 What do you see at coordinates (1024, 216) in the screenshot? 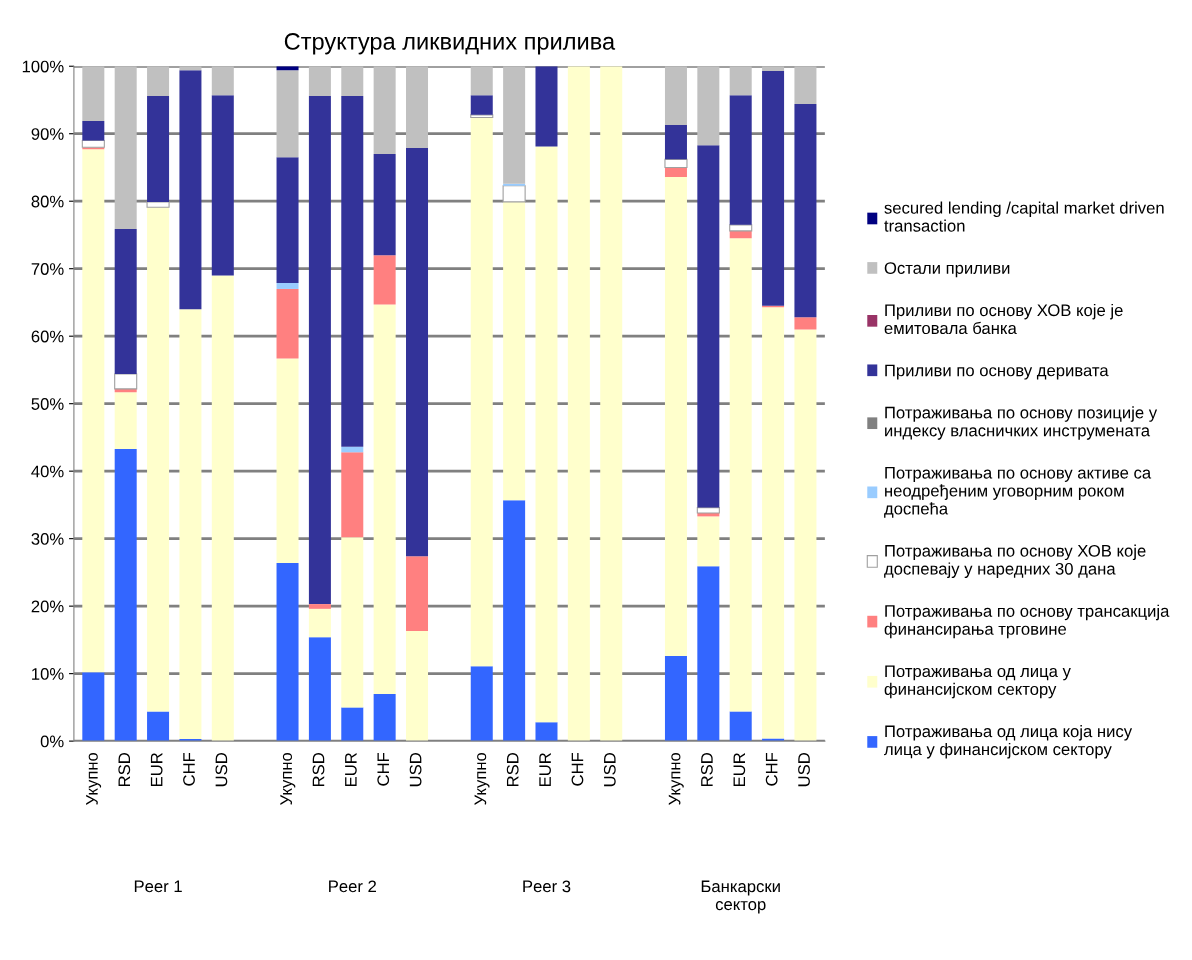
I see `legend-label: secured lending /capital market driven transaction` at bounding box center [1024, 216].